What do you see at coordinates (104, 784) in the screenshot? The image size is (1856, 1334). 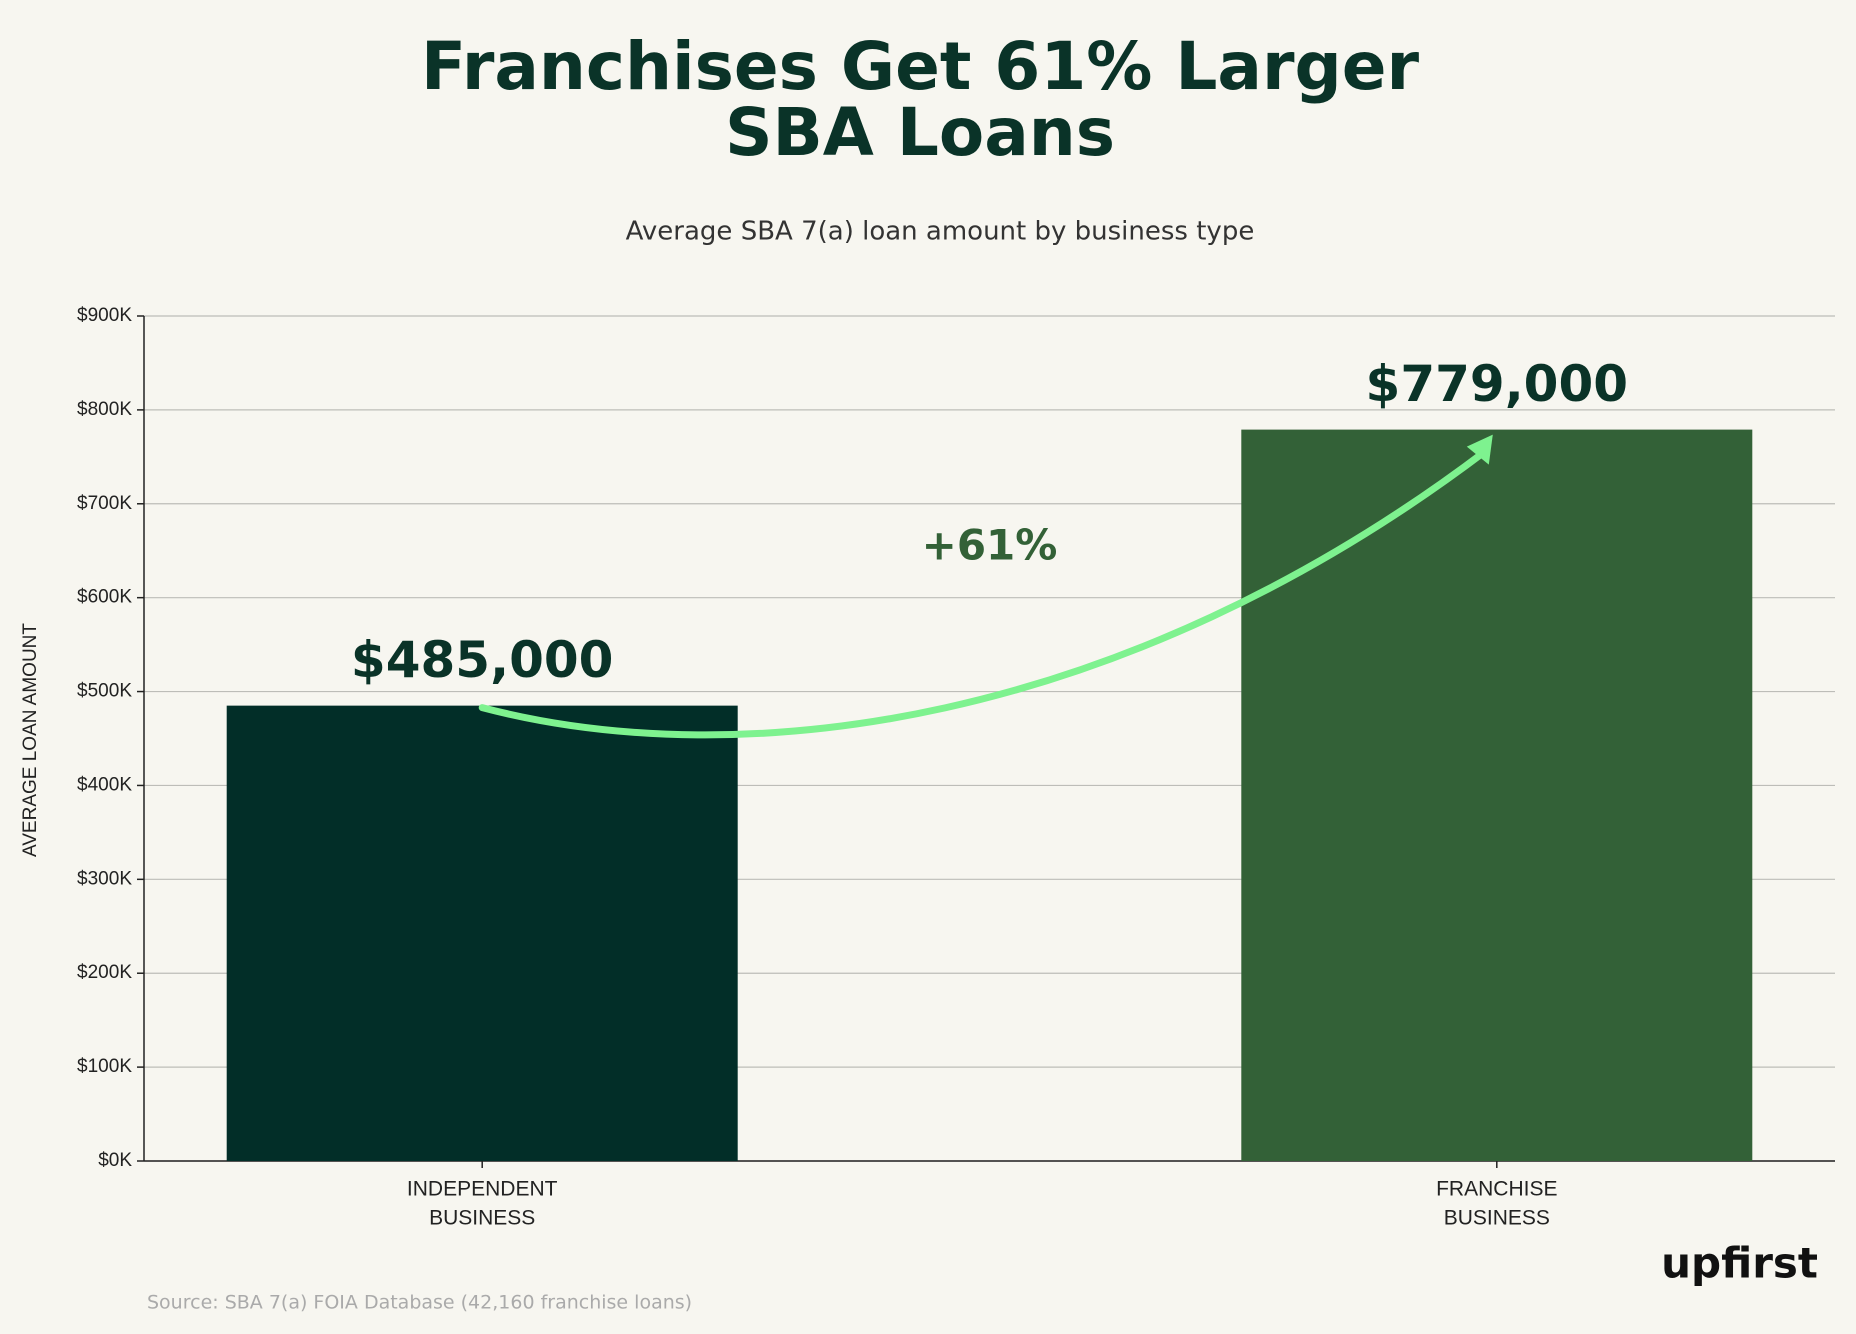 I see `y-tick-label: $400K` at bounding box center [104, 784].